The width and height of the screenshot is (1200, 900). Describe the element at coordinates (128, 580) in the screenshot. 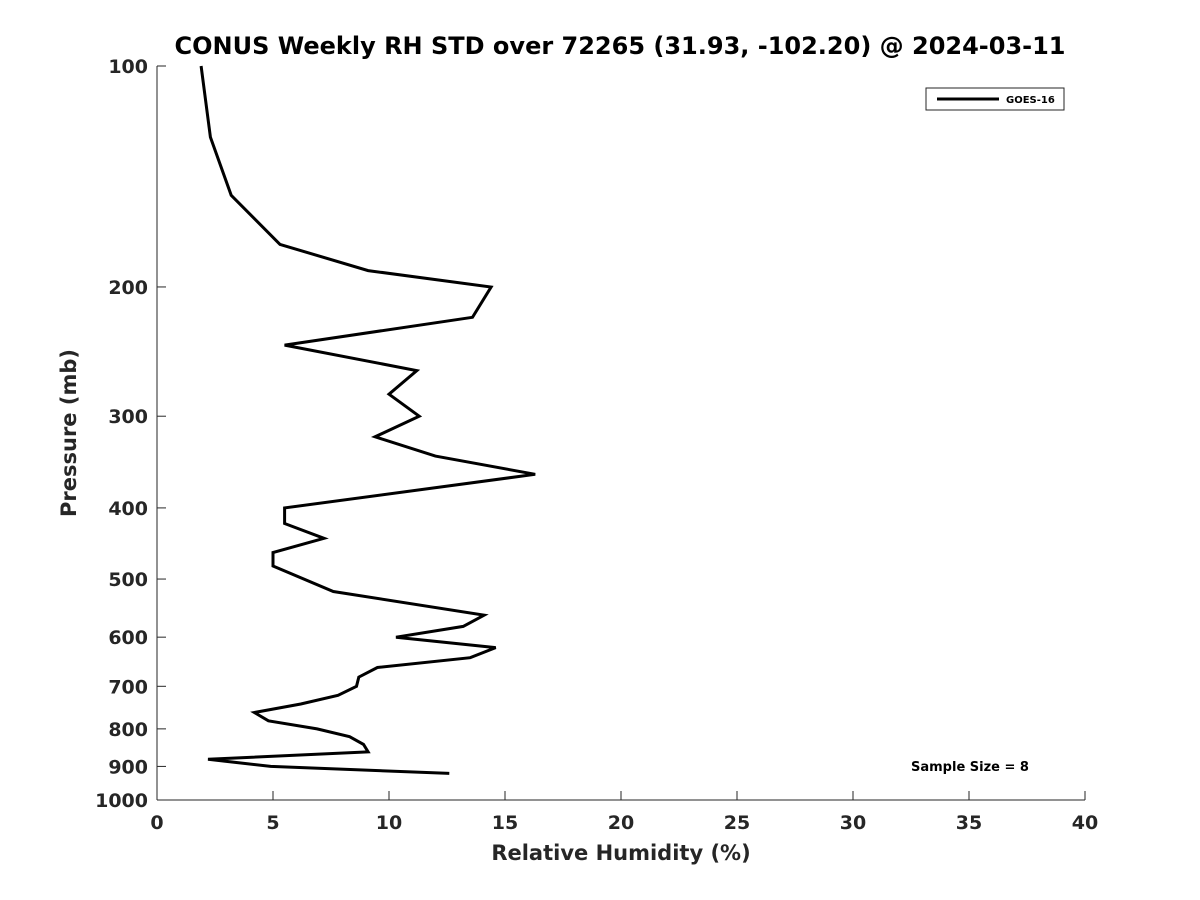

I see `y-tick-label: 500` at that location.